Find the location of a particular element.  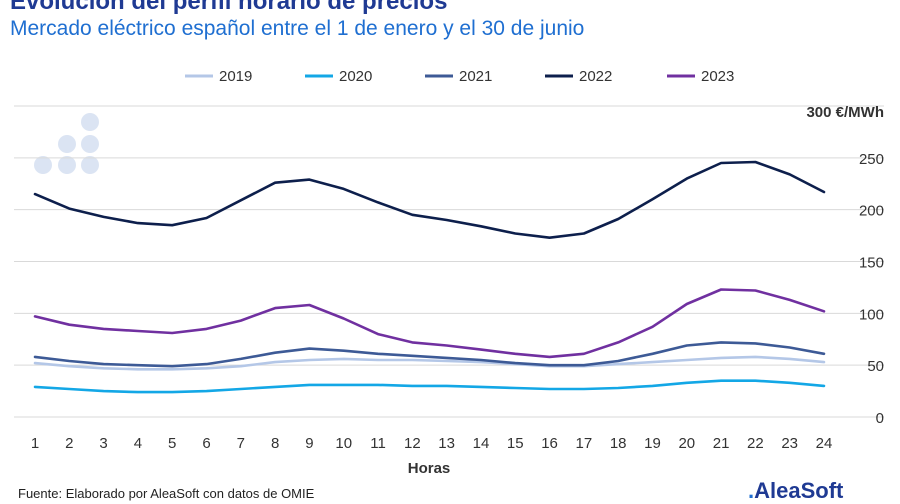

logo-text: AleaSoft is located at coordinates (799, 490).